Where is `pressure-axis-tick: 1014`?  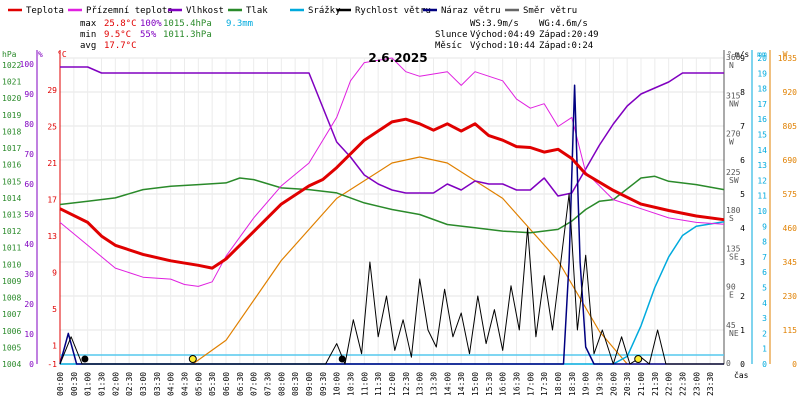 pressure-axis-tick: 1014 is located at coordinates (11, 198).